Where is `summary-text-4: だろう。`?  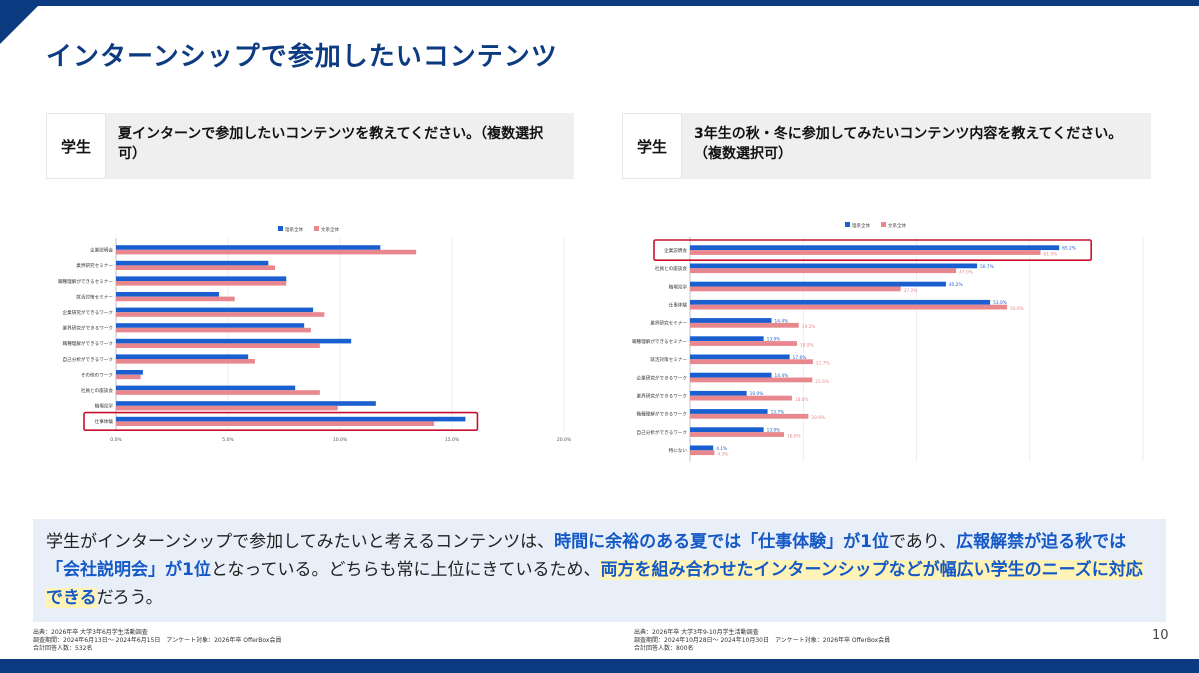
summary-text-4: だろう。 is located at coordinates (129, 598).